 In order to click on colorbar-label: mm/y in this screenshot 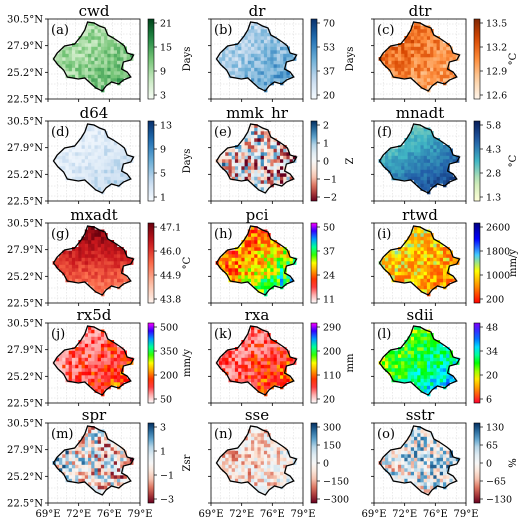, I will do `click(513, 263)`.